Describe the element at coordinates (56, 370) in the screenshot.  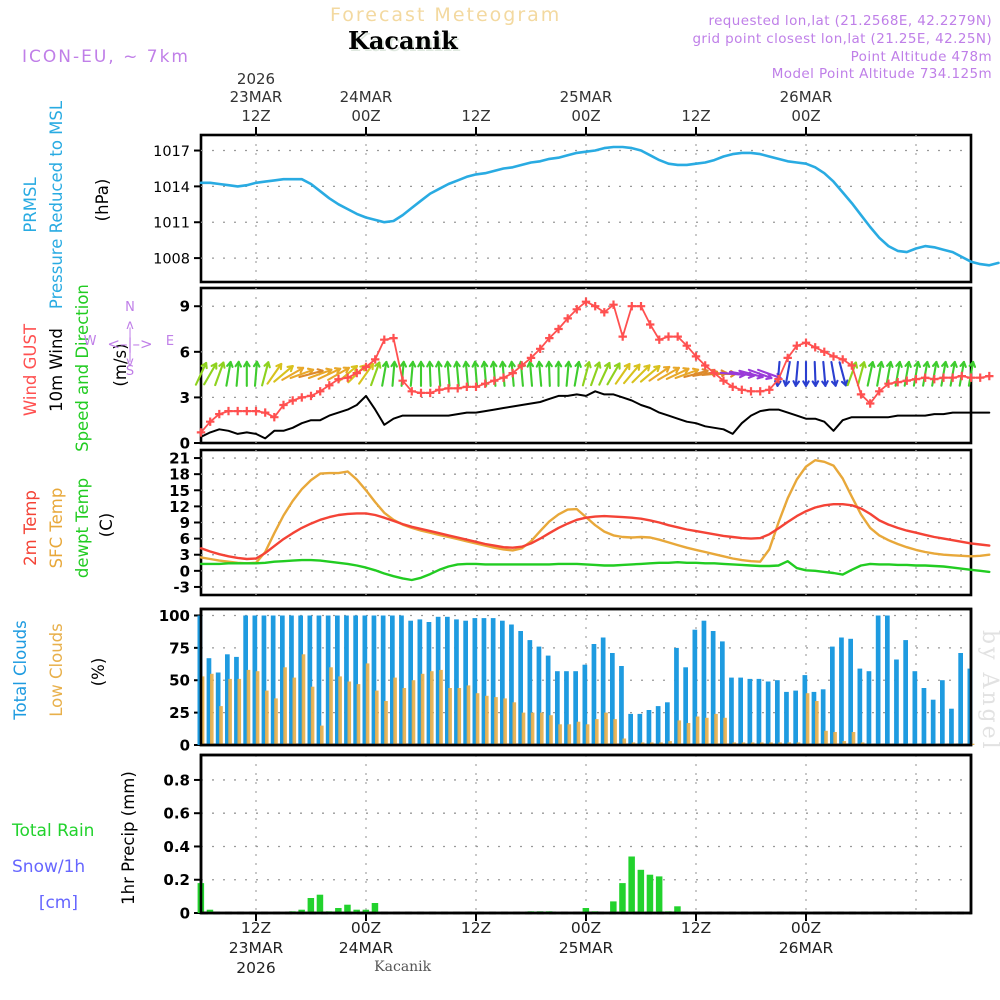
I see `svg-text: 10m Wind` at that location.